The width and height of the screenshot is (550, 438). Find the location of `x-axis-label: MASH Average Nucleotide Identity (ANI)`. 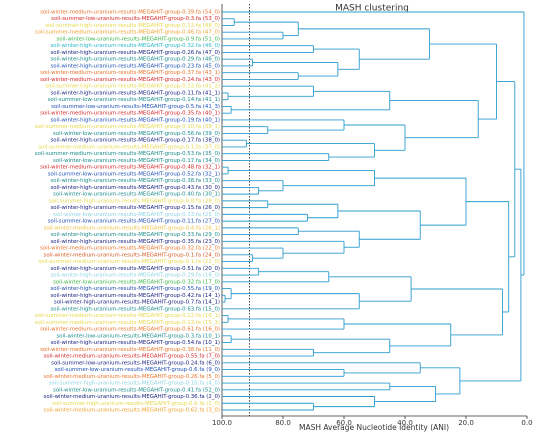

x-axis-label: MASH Average Nucleotide Identity (ANI) is located at coordinates (374, 427).